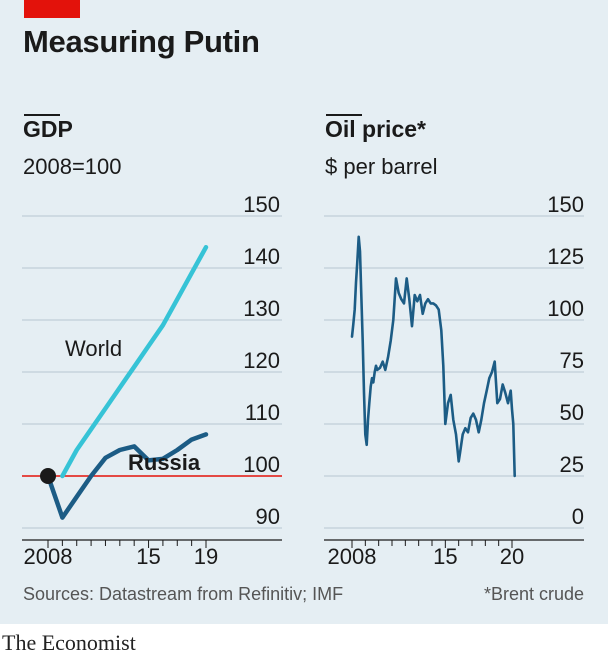  Describe the element at coordinates (42, 115) in the screenshot. I see `gdp-title-rule` at that location.